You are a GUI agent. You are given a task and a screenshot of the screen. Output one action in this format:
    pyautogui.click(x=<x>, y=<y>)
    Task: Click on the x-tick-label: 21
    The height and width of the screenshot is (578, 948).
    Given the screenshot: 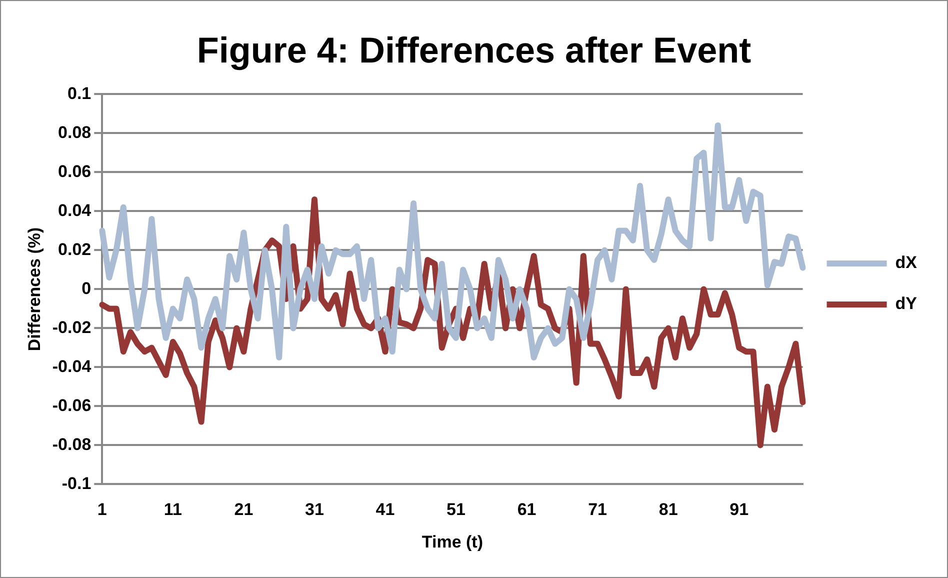 What is the action you would take?
    pyautogui.click(x=244, y=510)
    